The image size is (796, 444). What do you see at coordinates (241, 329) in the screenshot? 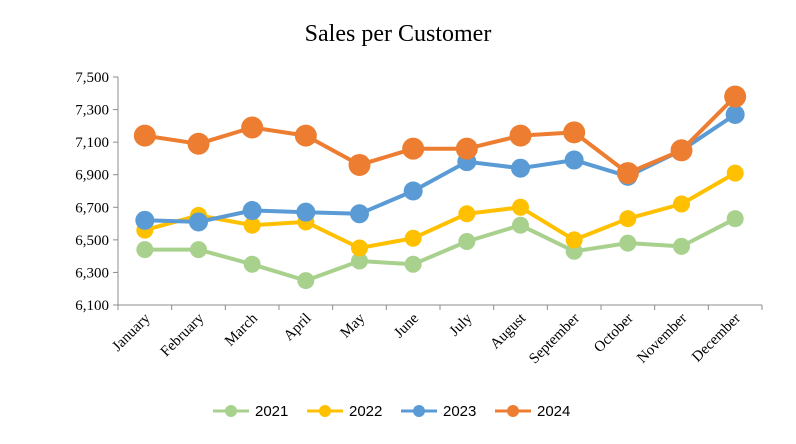
I see `x-tick-label: March` at bounding box center [241, 329].